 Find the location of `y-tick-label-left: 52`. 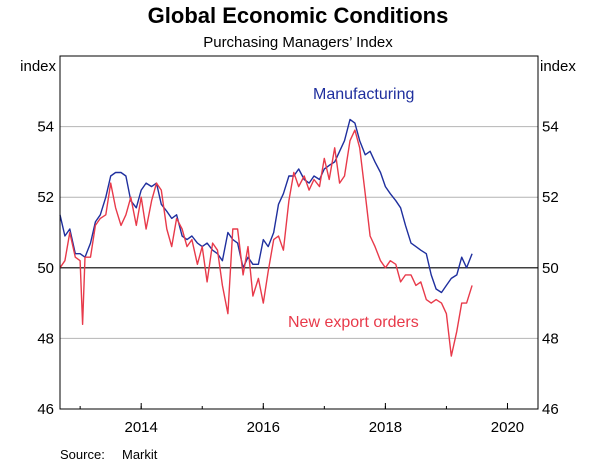

y-tick-label-left: 52 is located at coordinates (45, 197).